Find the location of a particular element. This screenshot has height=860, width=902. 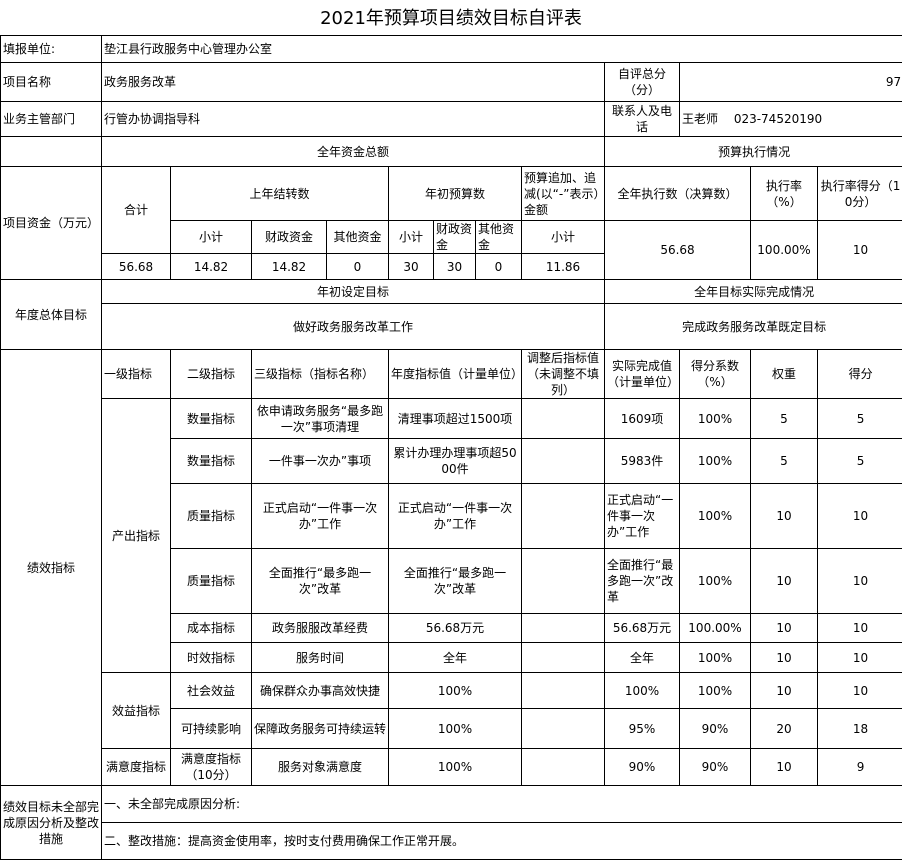

score-value: 97 is located at coordinates (791, 82).